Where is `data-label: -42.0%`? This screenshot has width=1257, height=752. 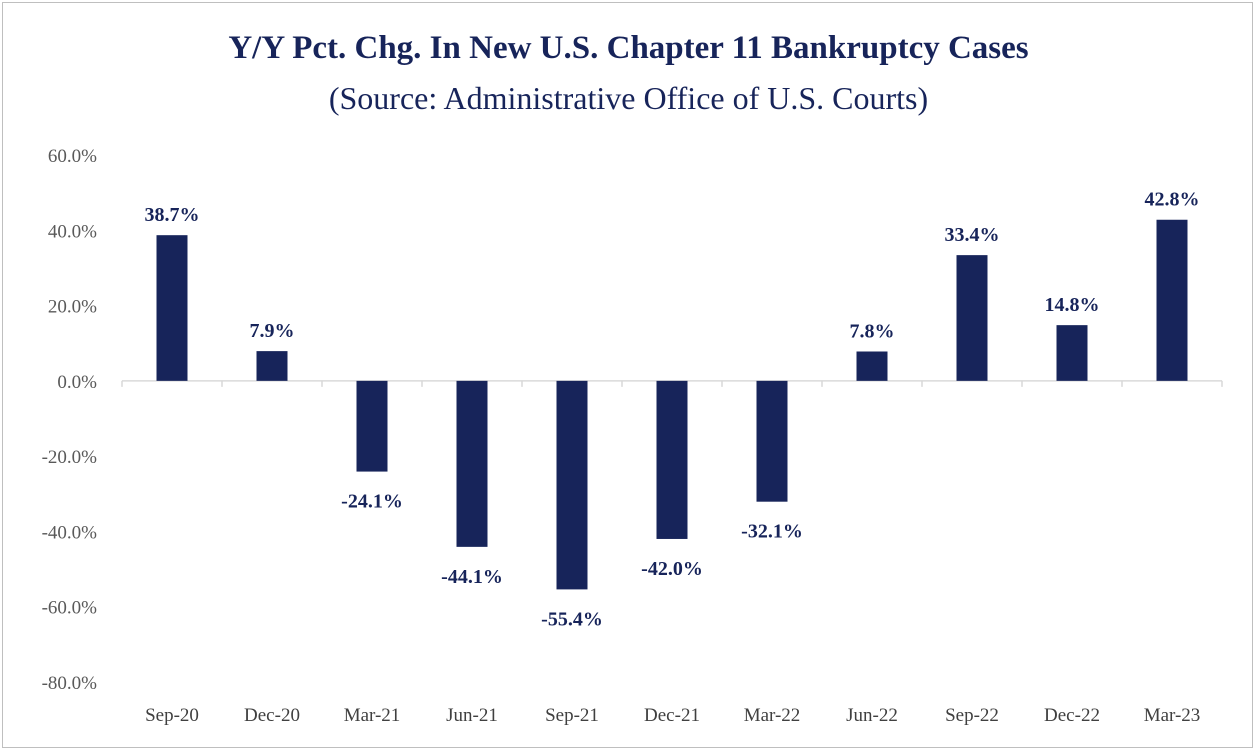
data-label: -42.0% is located at coordinates (672, 569).